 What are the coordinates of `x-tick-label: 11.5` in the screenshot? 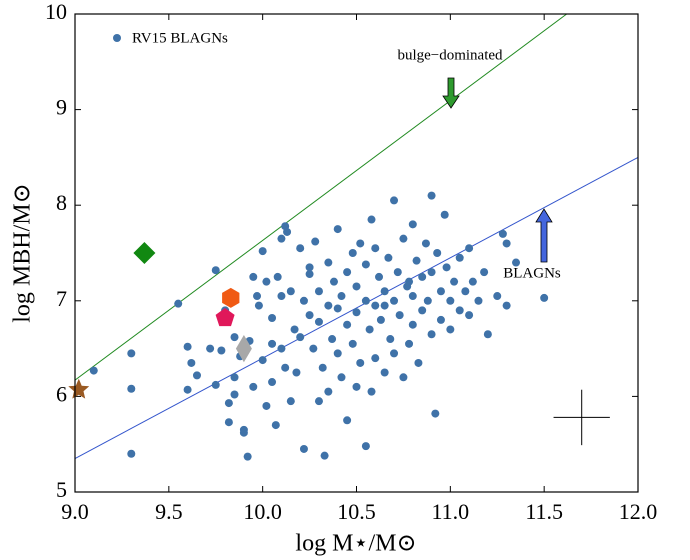 It's located at (544, 511).